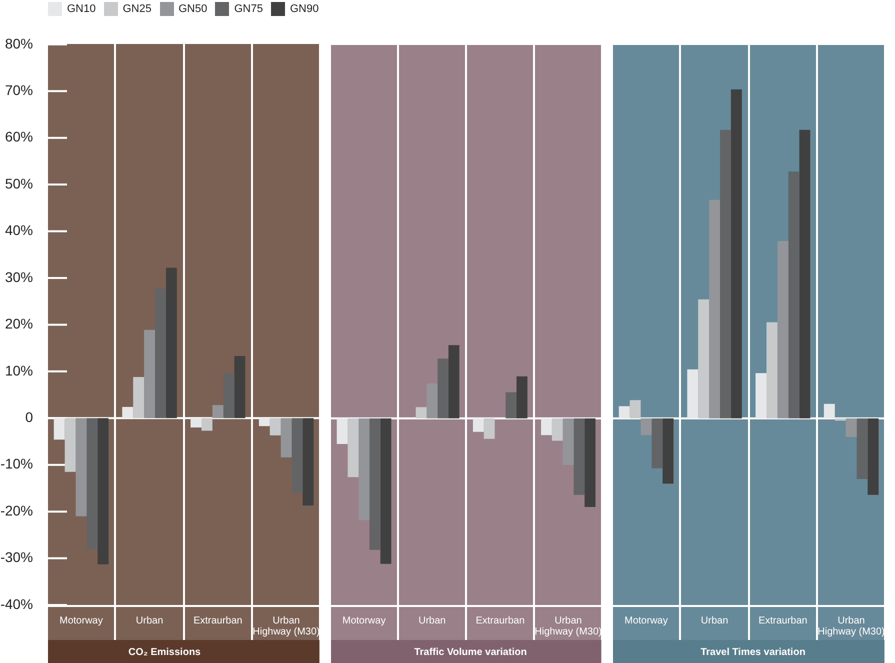 The height and width of the screenshot is (663, 895). I want to click on y-tick-label: 30%, so click(18, 276).